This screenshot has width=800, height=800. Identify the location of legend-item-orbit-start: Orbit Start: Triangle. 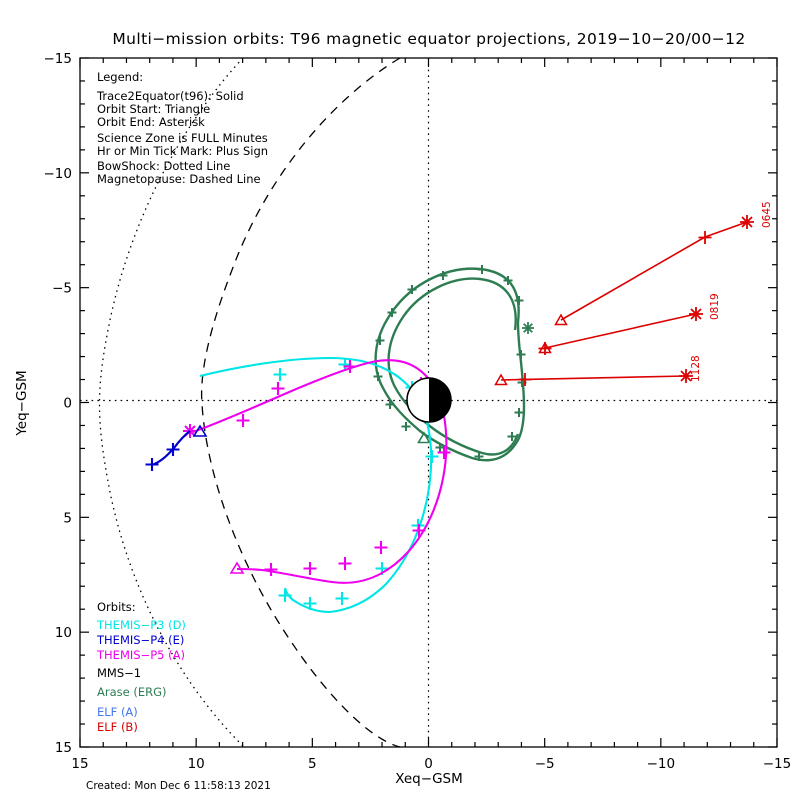
(153, 109).